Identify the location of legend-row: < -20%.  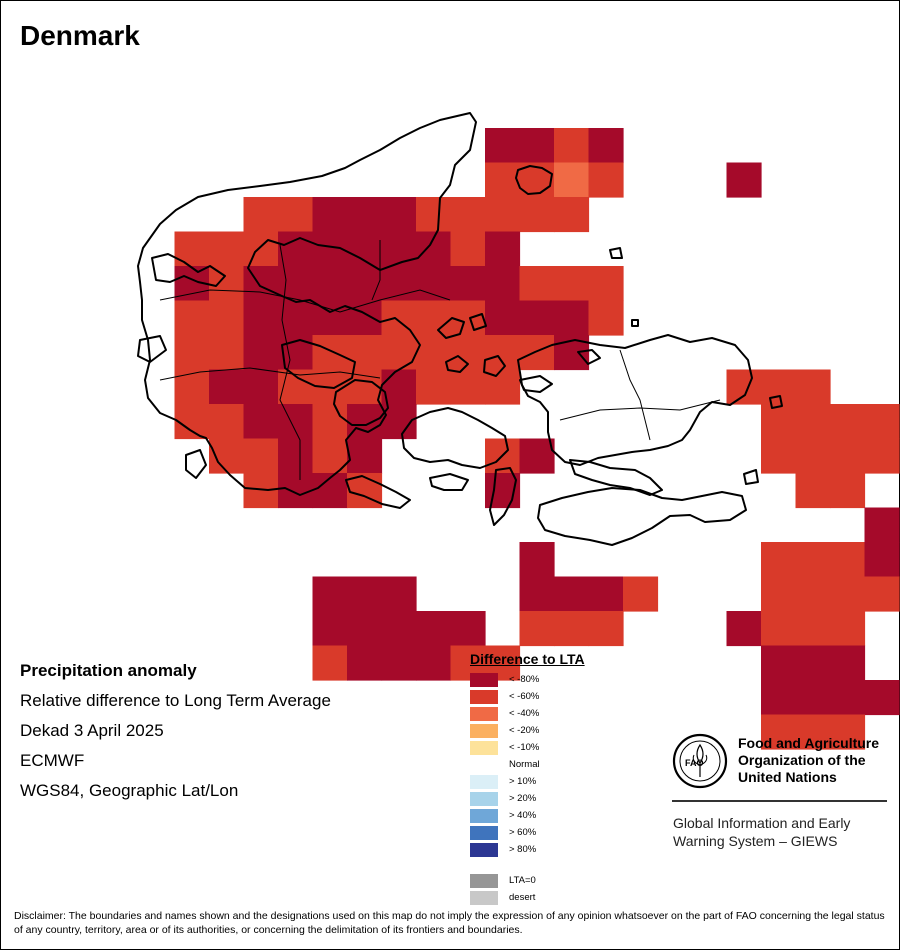
(527, 731).